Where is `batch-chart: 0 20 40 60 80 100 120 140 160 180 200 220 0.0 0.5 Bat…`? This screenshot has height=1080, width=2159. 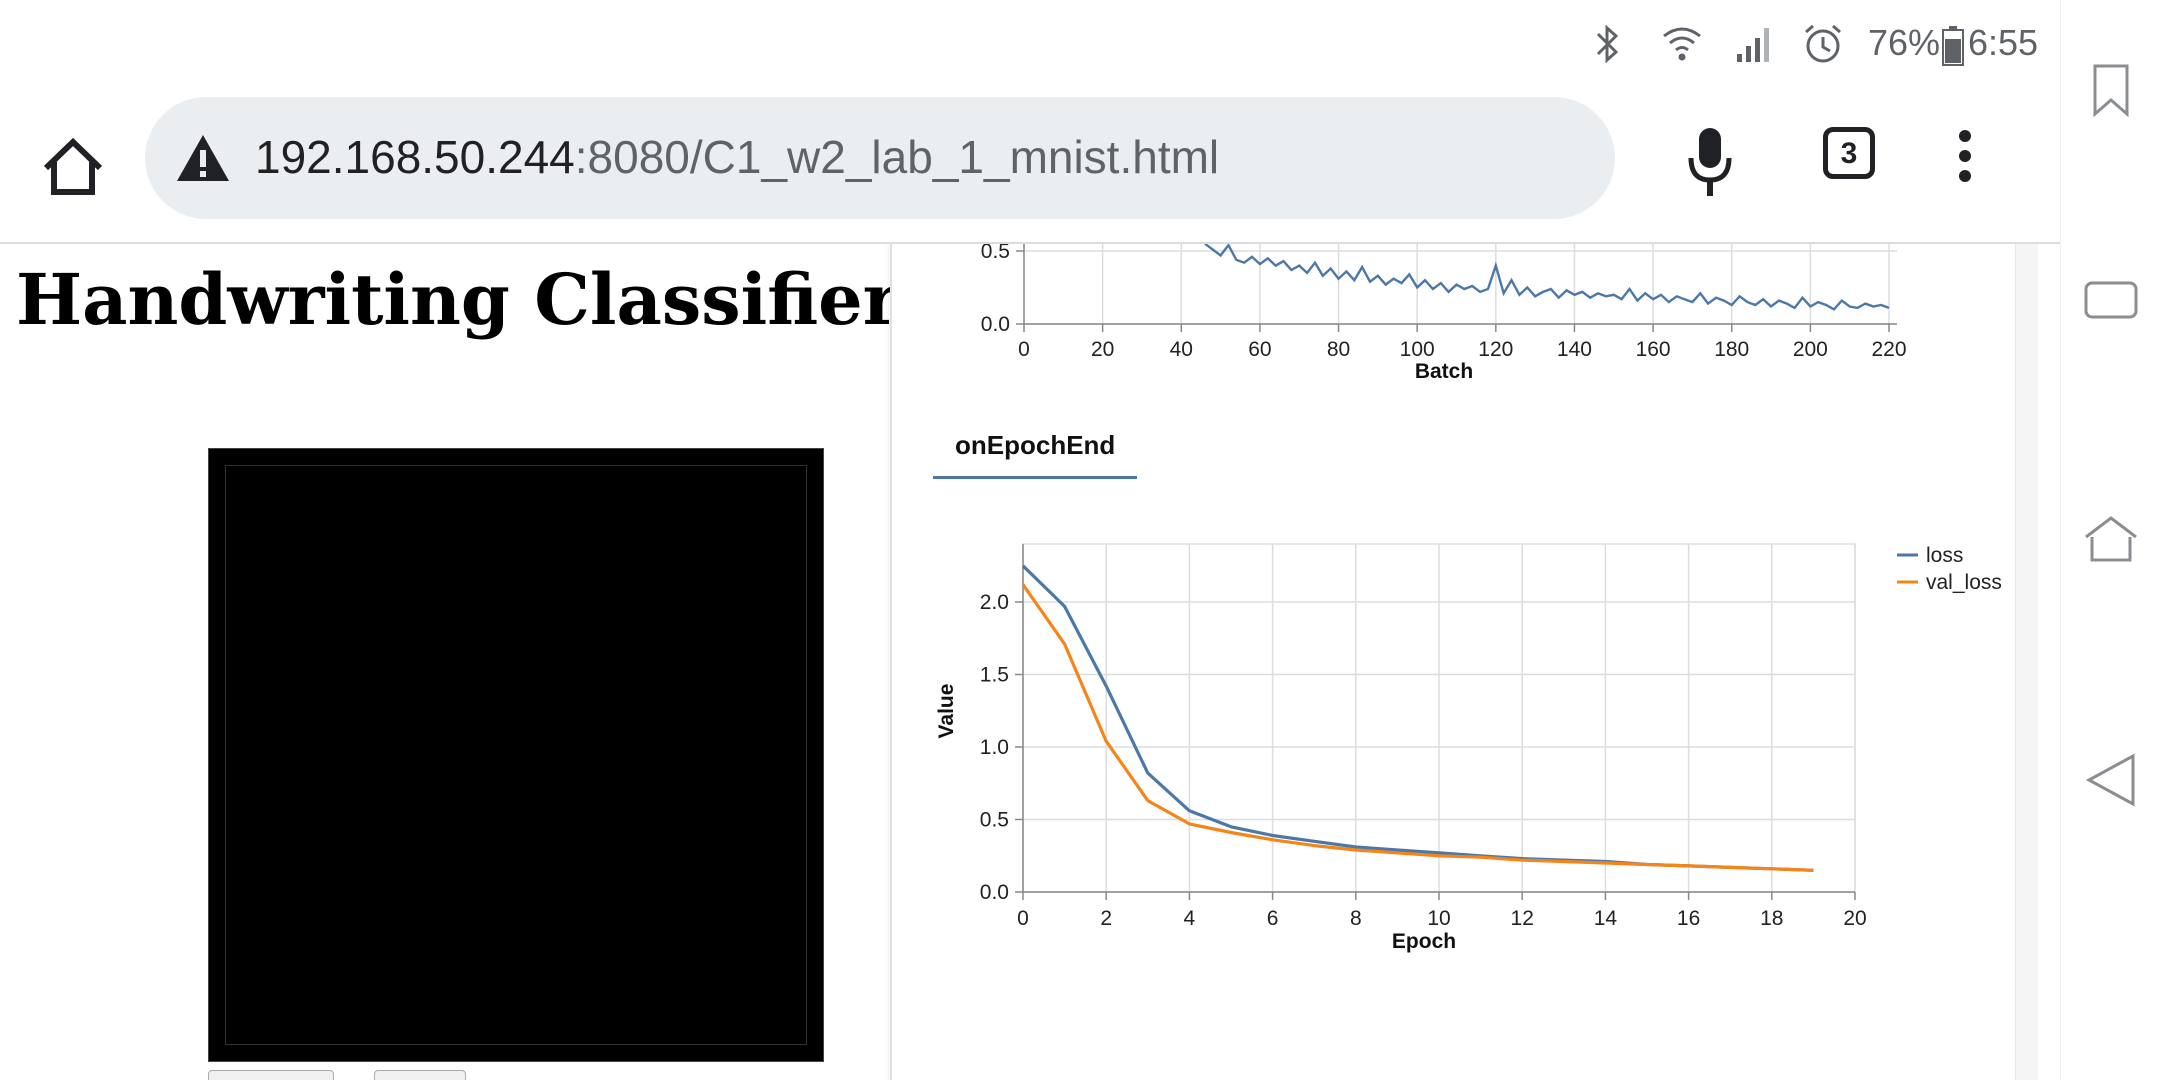
batch-chart: 0 20 40 60 80 100 120 140 160 180 200 220 0.0 0.5 Bat… is located at coordinates (1444, 313).